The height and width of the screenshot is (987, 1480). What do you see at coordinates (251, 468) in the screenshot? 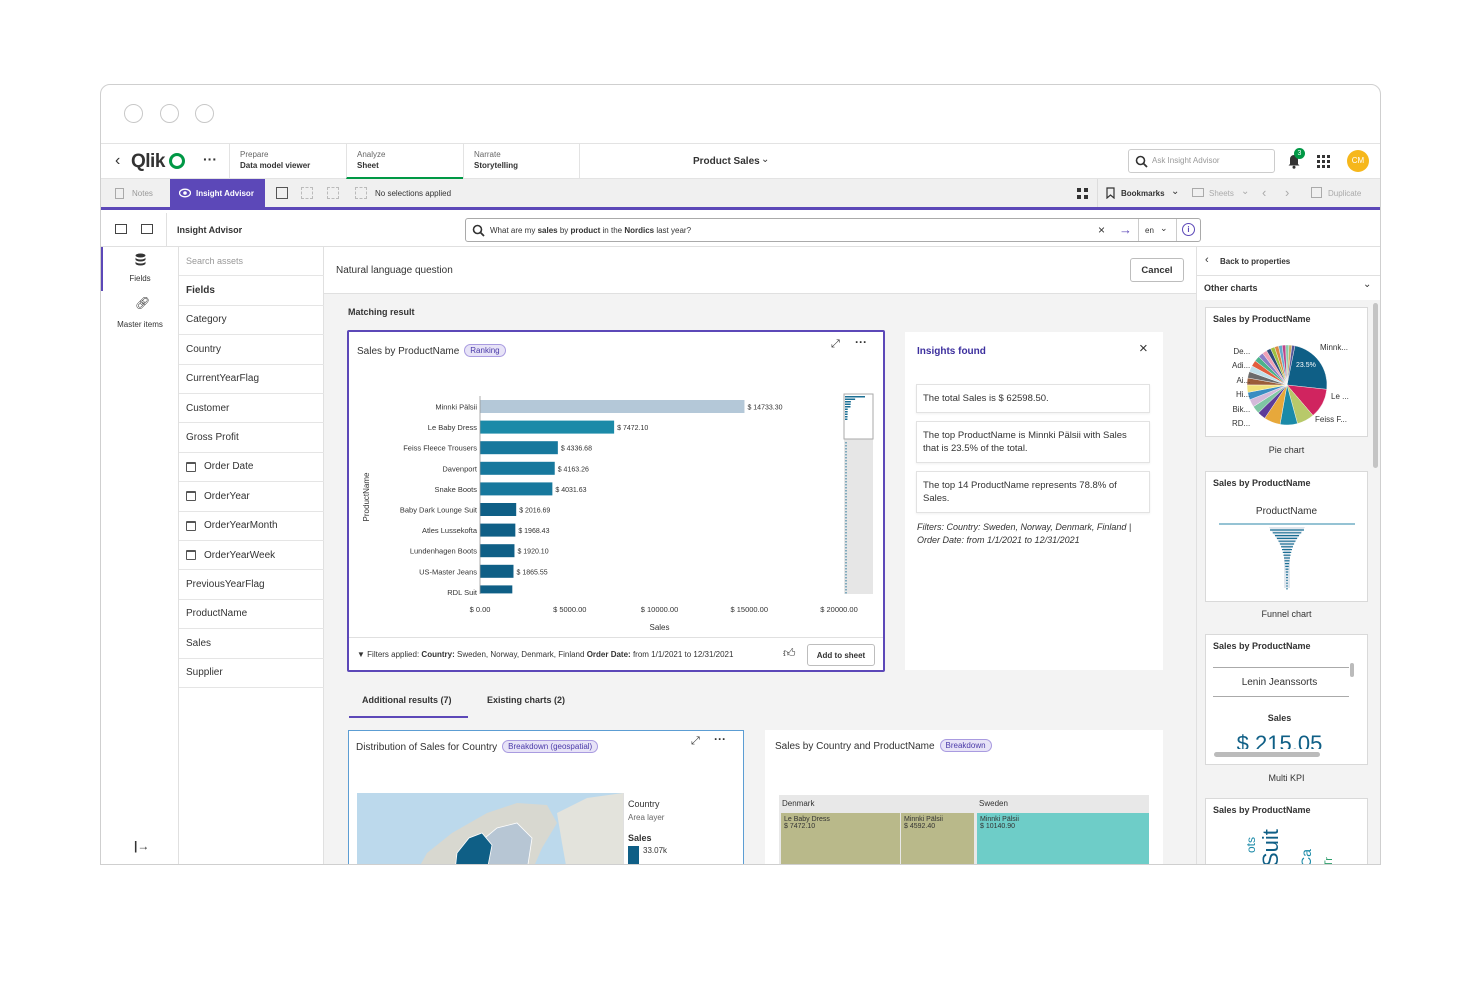
I see `field-item: Order Date` at bounding box center [251, 468].